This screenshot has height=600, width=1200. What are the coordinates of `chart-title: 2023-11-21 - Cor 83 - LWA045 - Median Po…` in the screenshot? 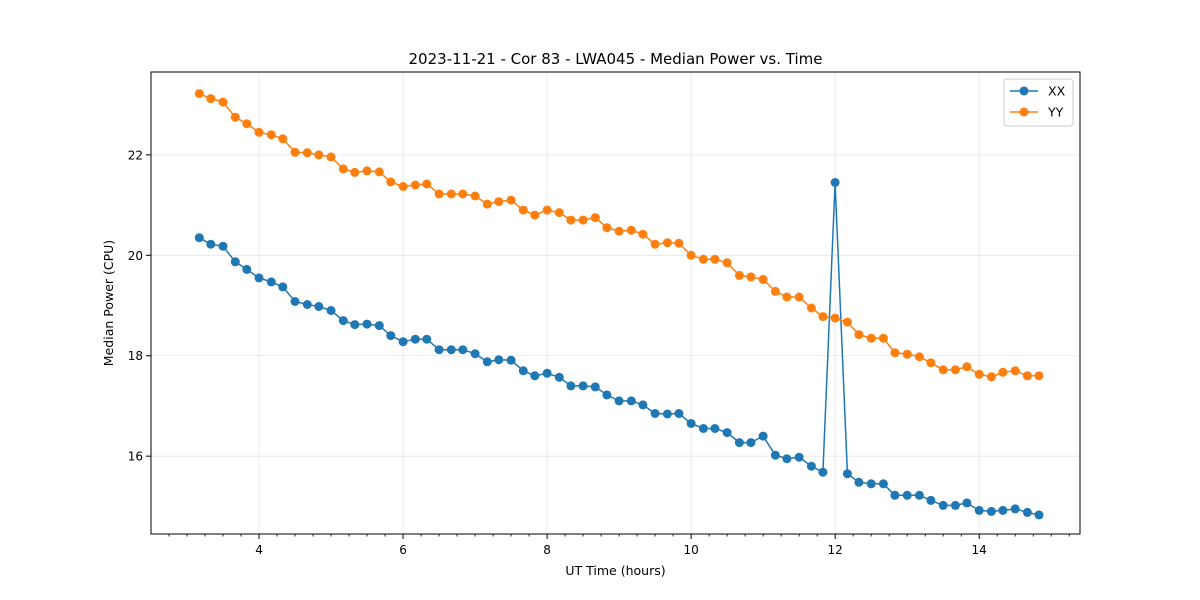 It's located at (616, 59).